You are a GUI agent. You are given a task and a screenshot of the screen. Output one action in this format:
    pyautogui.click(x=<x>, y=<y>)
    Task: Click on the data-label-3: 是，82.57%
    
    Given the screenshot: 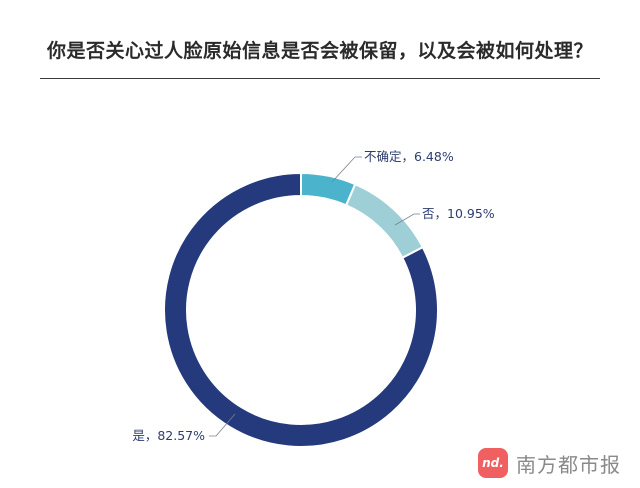 What is the action you would take?
    pyautogui.click(x=168, y=435)
    